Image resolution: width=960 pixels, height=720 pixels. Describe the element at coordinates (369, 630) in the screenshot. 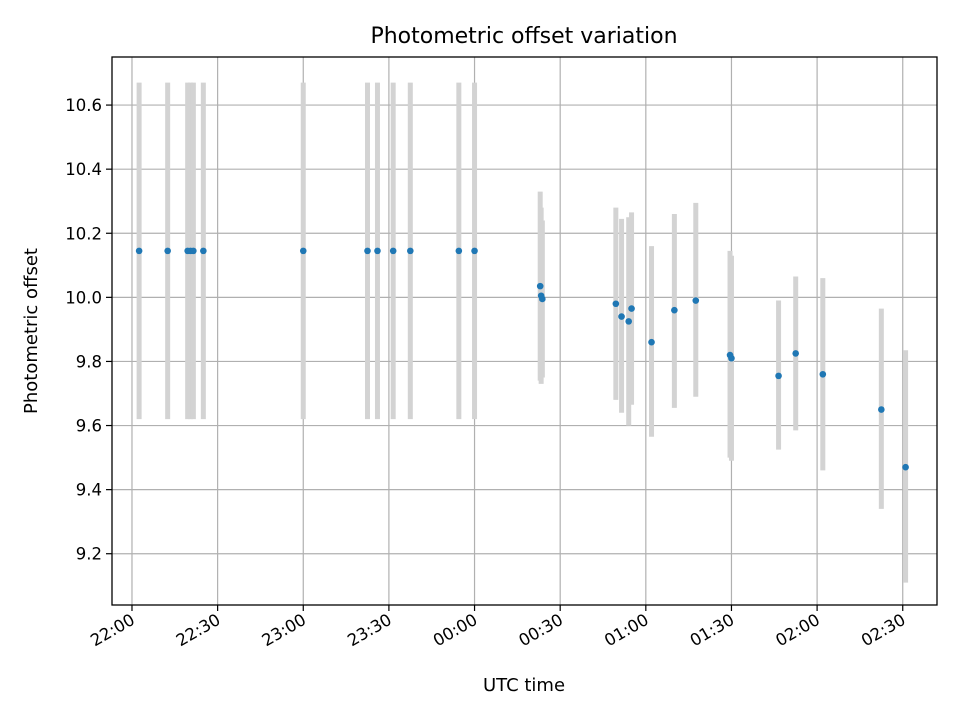

I see `x-tick-label: 23:30` at that location.